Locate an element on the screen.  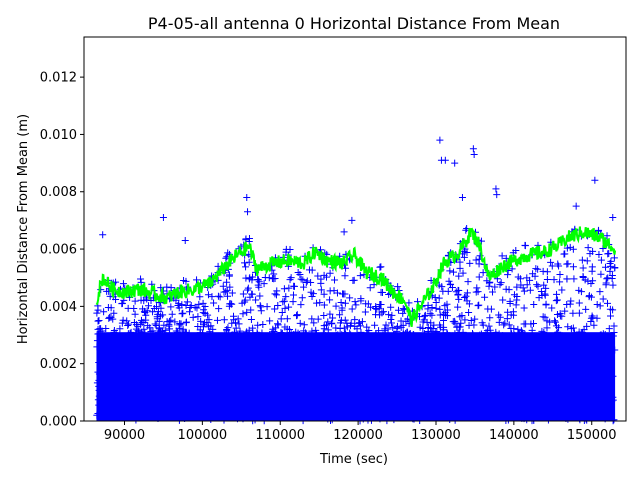
scatter-point-1965 is located at coordinates (505, 340).